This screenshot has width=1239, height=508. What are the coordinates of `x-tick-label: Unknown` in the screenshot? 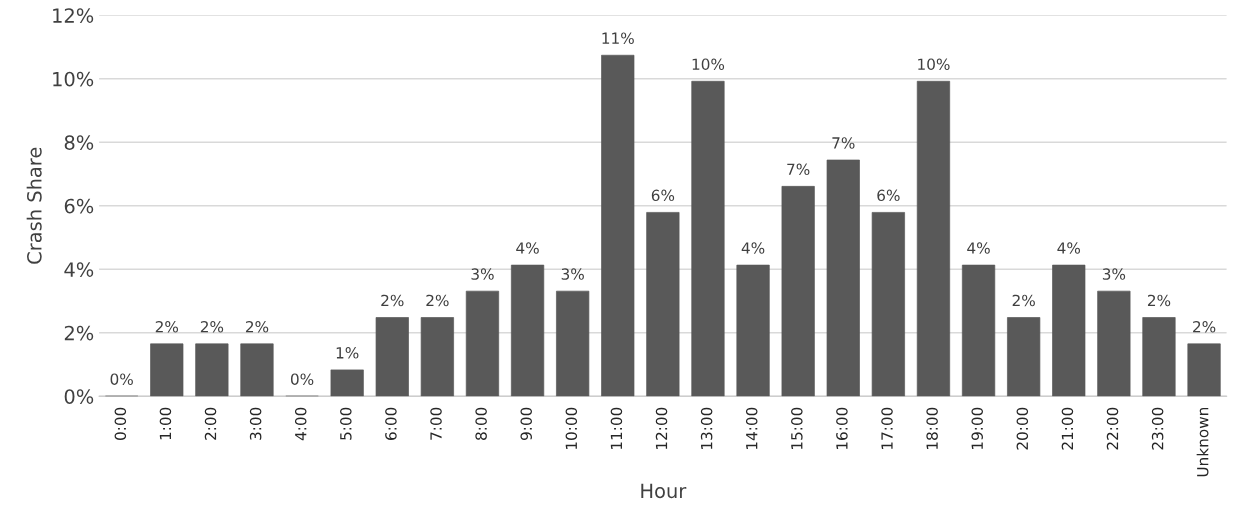 It's located at (1202, 442).